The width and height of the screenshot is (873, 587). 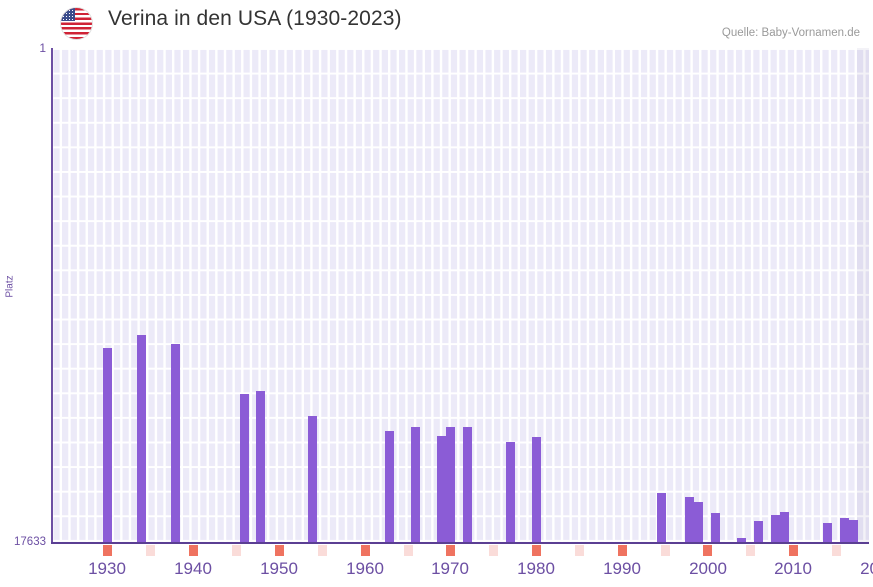 What do you see at coordinates (665, 550) in the screenshot?
I see `tick-marker-1995` at bounding box center [665, 550].